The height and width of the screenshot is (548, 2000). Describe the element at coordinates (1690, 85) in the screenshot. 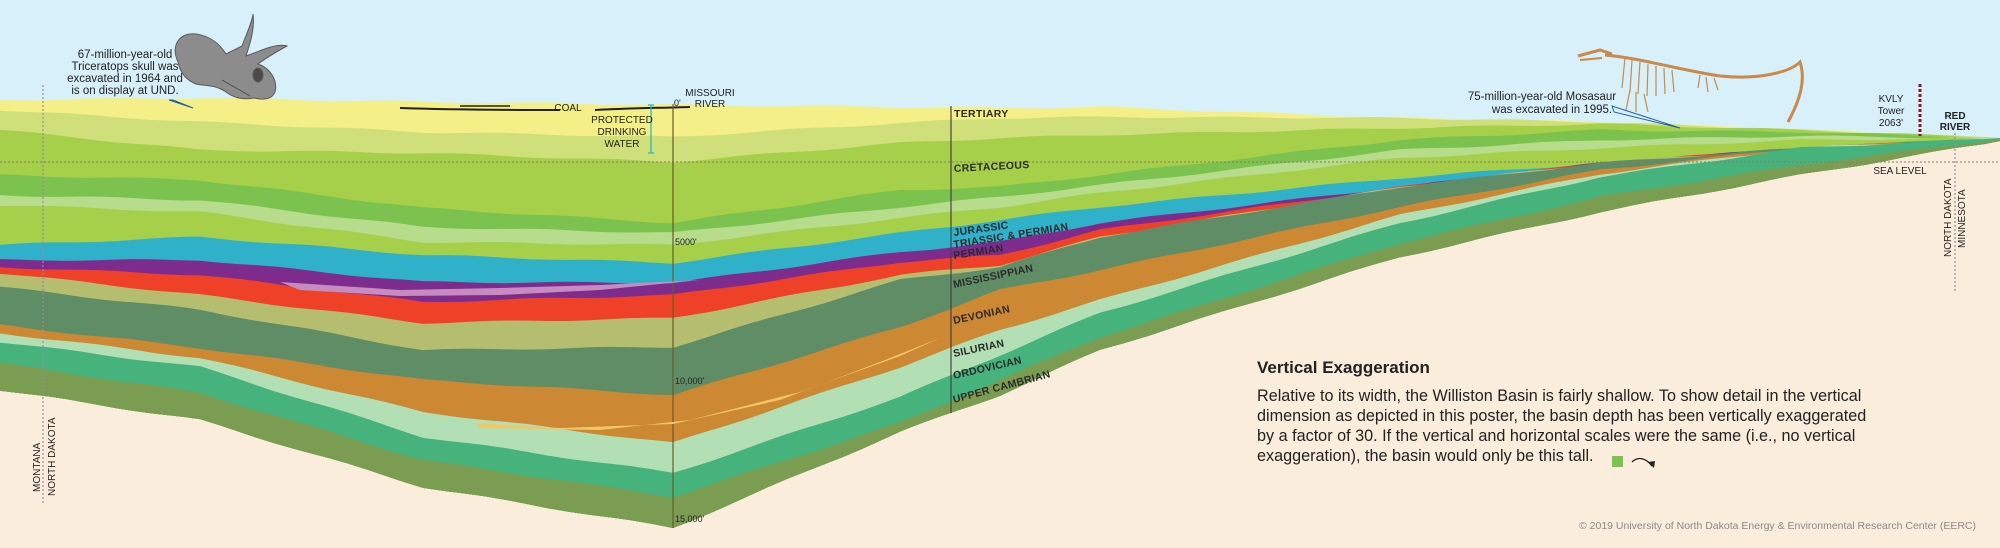

I see `mosasaur-skeleton-icon` at that location.